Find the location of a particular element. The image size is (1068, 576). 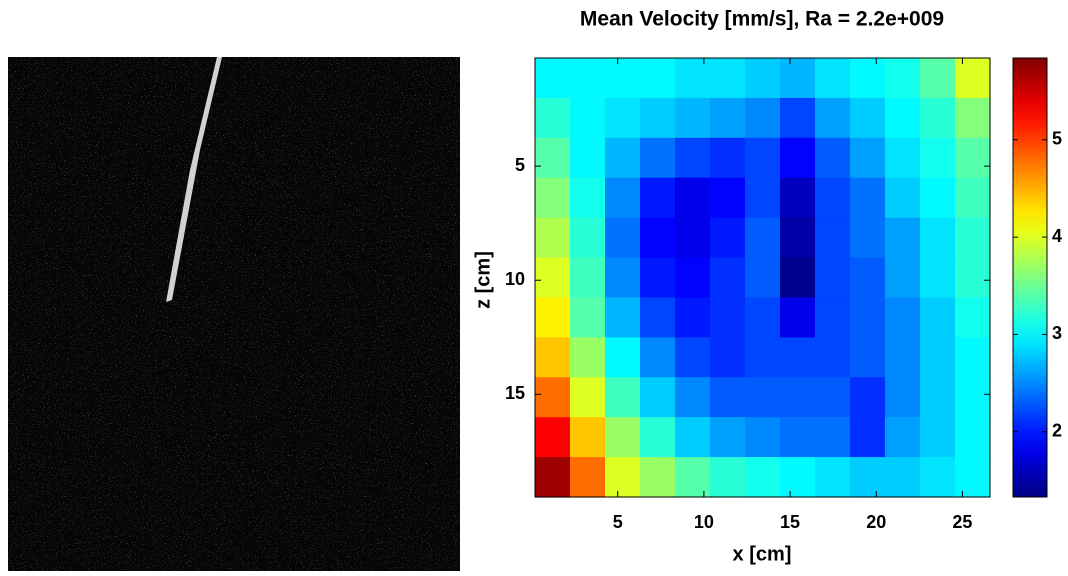

colorbar is located at coordinates (1030, 277).